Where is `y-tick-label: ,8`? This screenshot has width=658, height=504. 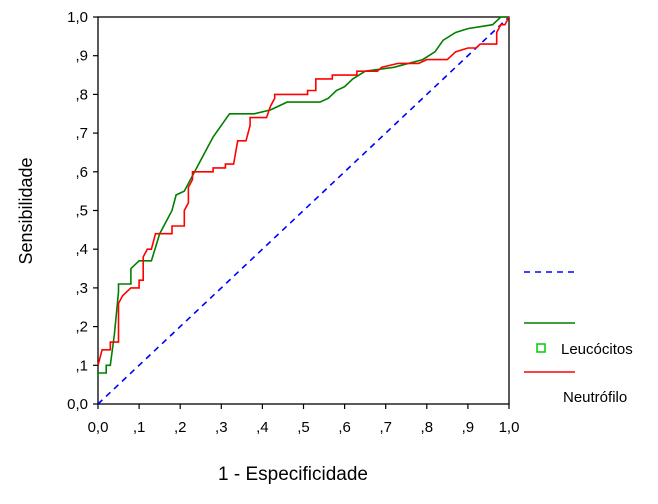
y-tick-label: ,8 is located at coordinates (81, 94).